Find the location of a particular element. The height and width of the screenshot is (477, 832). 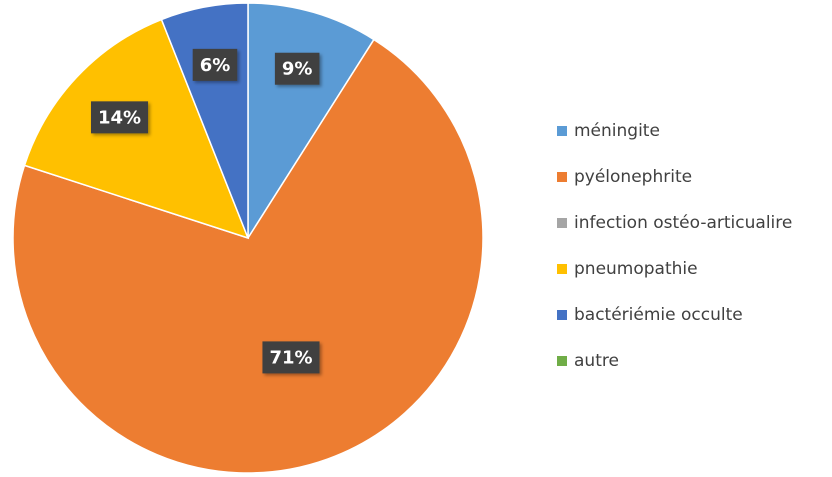

data-label-text: 14% is located at coordinates (119, 117).